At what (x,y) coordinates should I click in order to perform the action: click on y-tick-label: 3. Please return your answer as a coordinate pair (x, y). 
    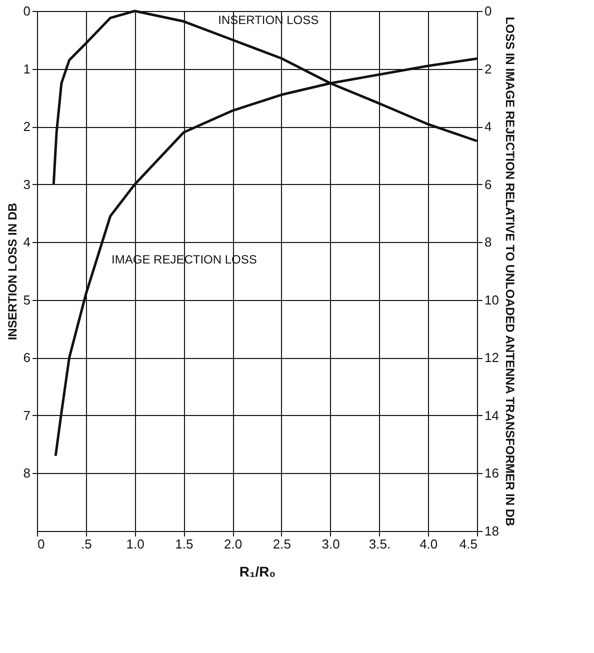
    Looking at the image, I should click on (26, 184).